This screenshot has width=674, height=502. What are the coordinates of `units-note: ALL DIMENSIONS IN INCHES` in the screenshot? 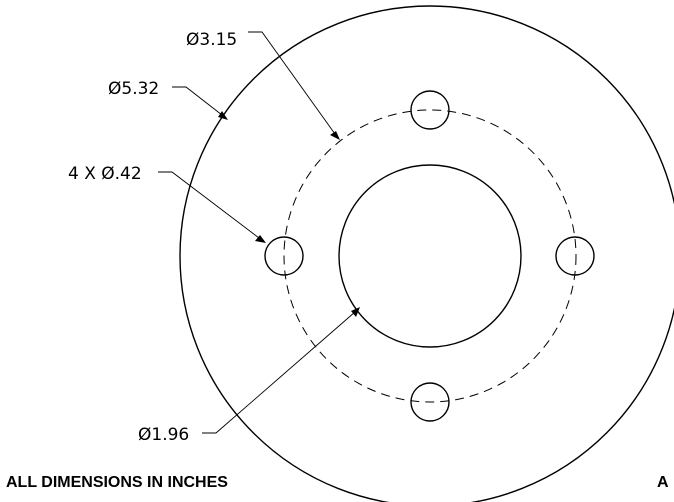 It's located at (117, 482).